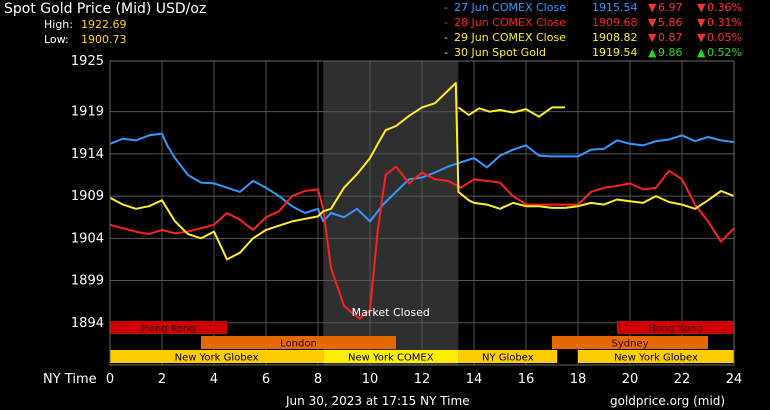  Describe the element at coordinates (104, 39) in the screenshot. I see `low-value: 1900.73` at that location.